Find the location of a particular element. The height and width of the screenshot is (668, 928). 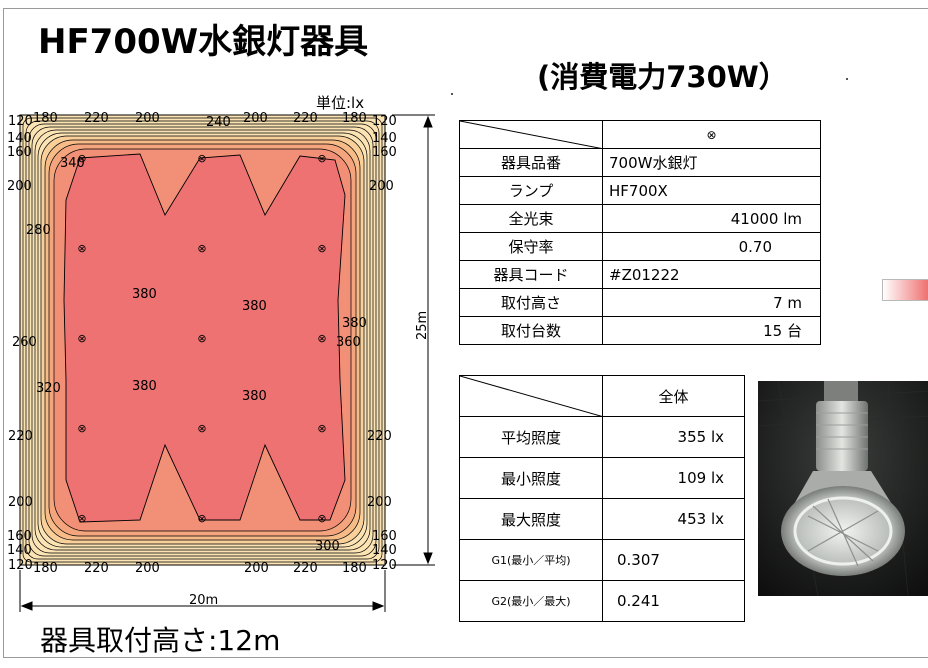

illuminance-label: G2(最小／最大) is located at coordinates (531, 601).